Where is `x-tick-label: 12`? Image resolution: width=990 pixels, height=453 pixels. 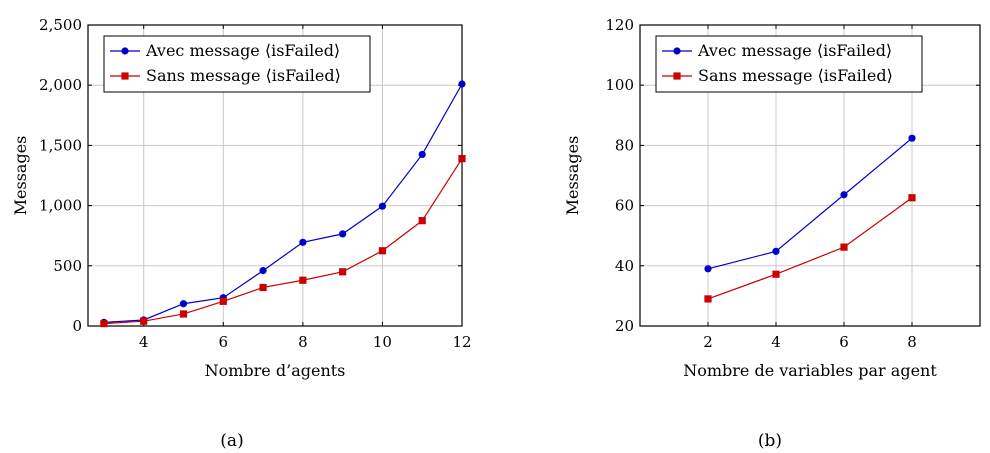
x-tick-label: 12 is located at coordinates (461, 342).